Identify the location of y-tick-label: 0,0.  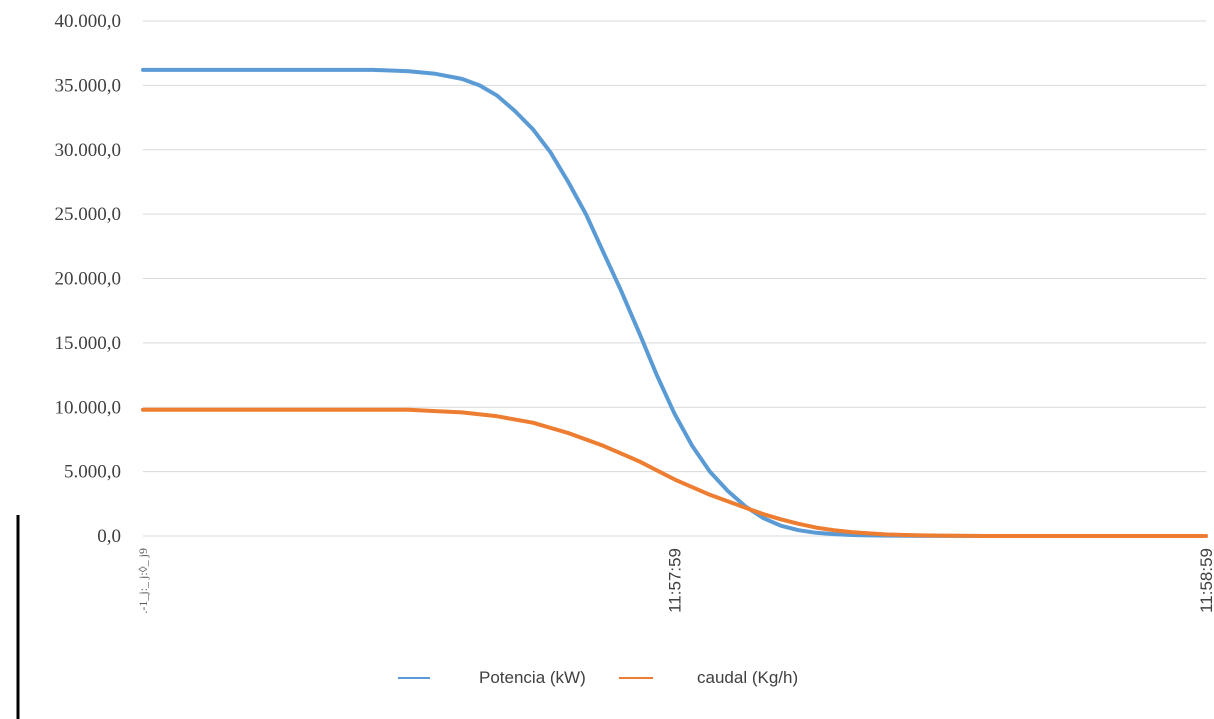
(109, 536).